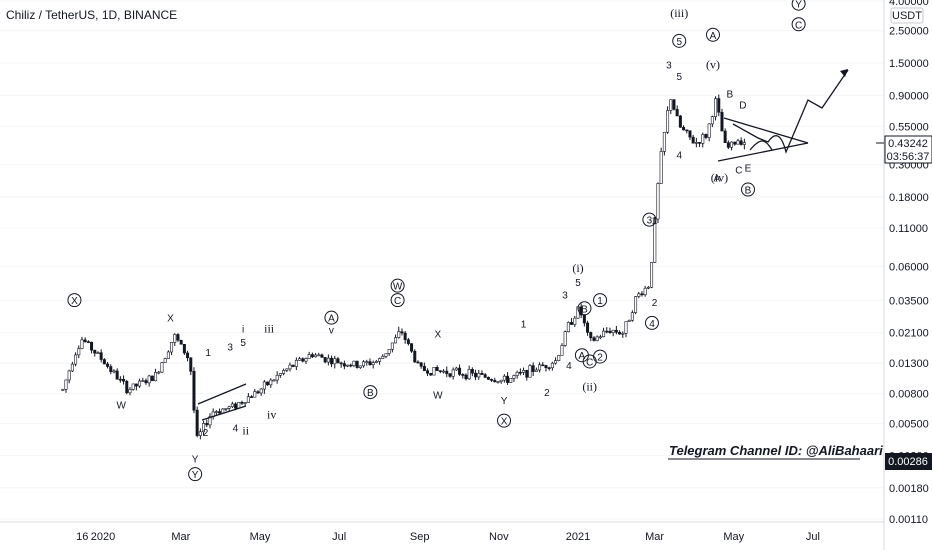 Image resolution: width=932 pixels, height=550 pixels. What do you see at coordinates (908, 229) in the screenshot?
I see `price-tick-label: 0.11000` at bounding box center [908, 229].